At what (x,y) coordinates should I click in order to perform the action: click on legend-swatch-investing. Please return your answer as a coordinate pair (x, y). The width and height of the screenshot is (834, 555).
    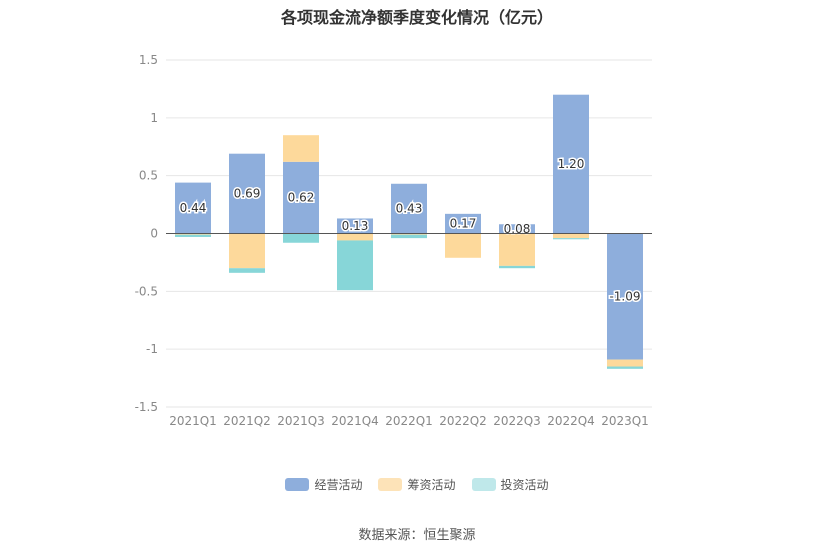
    Looking at the image, I should click on (483, 484).